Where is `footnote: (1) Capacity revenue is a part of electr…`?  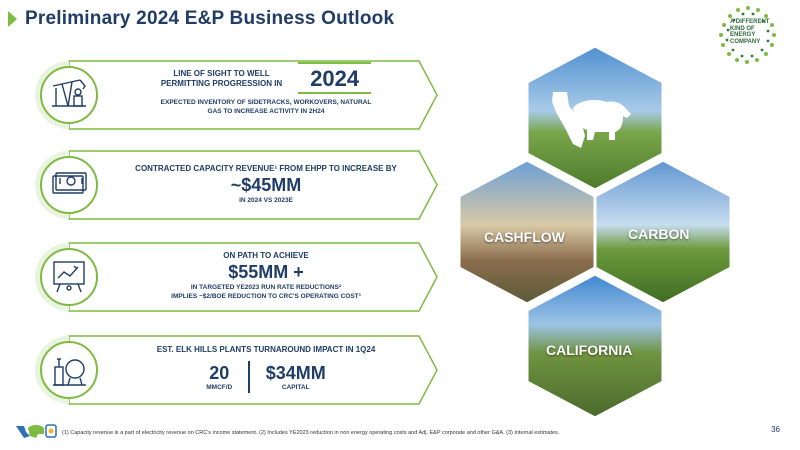 footnote: (1) Capacity revenue is a part of electr… is located at coordinates (311, 433).